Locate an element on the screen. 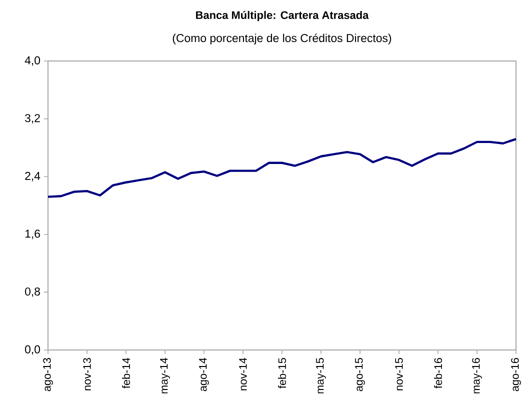  x-tick-label: ago-13 is located at coordinates (48, 375).